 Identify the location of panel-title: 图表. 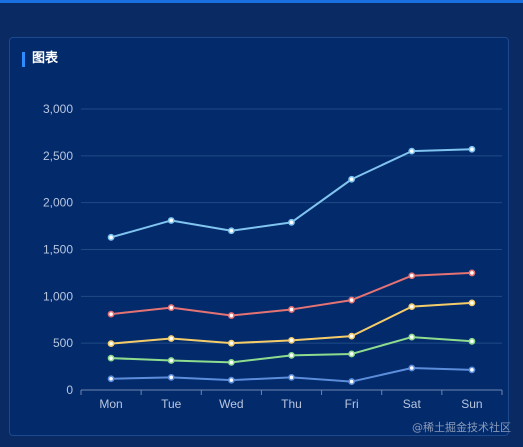
(45, 58).